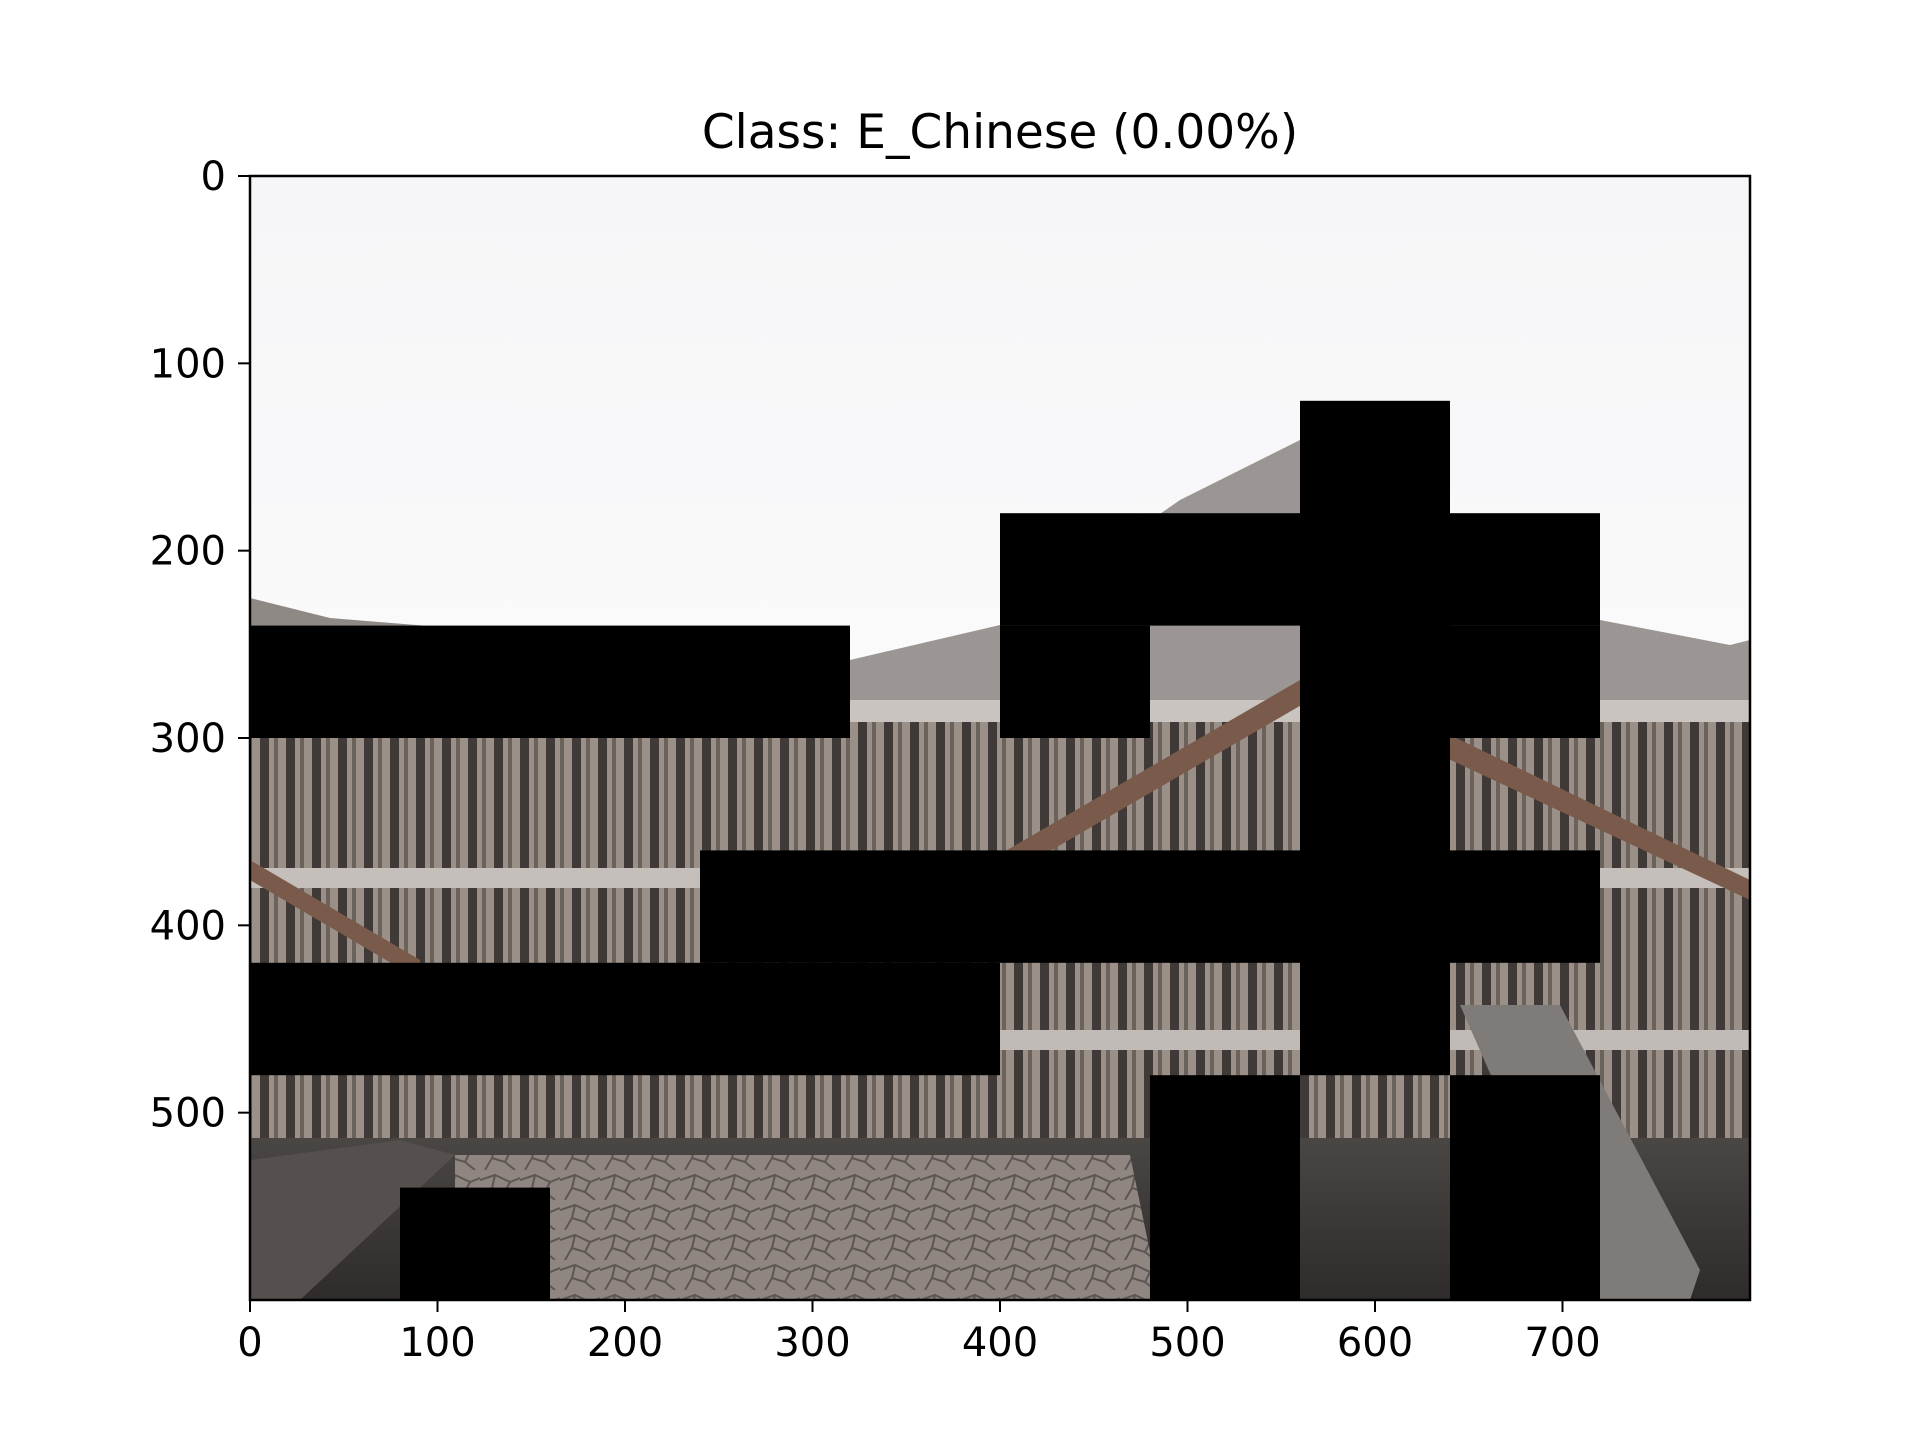  I want to click on x-tick-label: 0, so click(249, 1343).